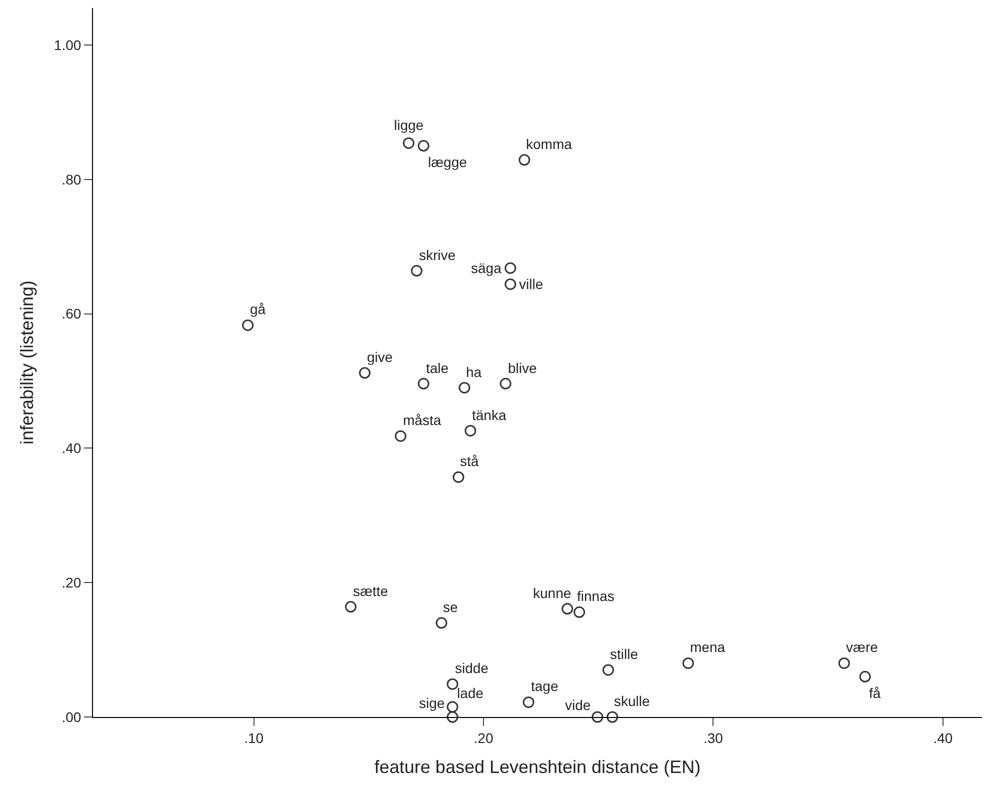 The image size is (984, 796). I want to click on annotation: være, so click(862, 647).